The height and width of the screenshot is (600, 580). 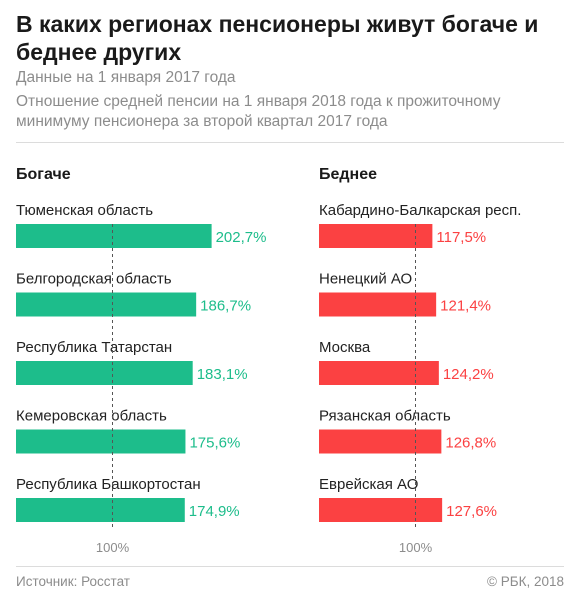 I want to click on rich-category-label: Кемеровская область, so click(x=91, y=416).